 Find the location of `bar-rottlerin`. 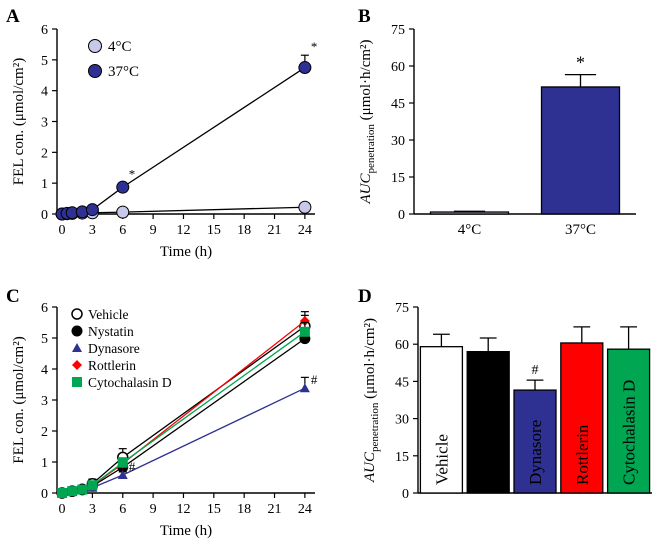

bar-rottlerin is located at coordinates (582, 418).